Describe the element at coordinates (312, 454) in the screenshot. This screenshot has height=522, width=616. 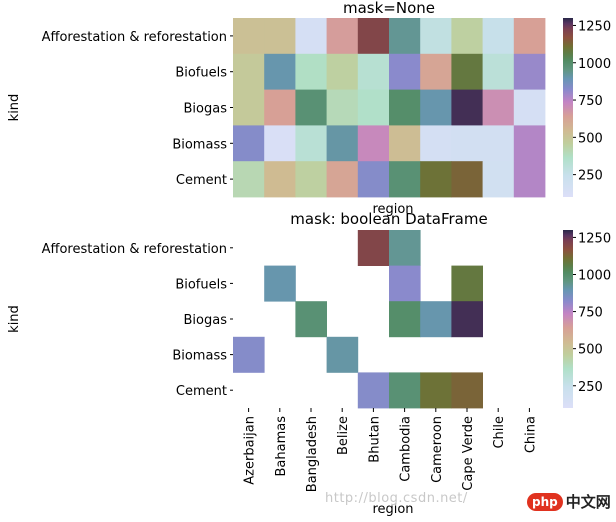
I see `x-tick-label: Bangladesh` at that location.